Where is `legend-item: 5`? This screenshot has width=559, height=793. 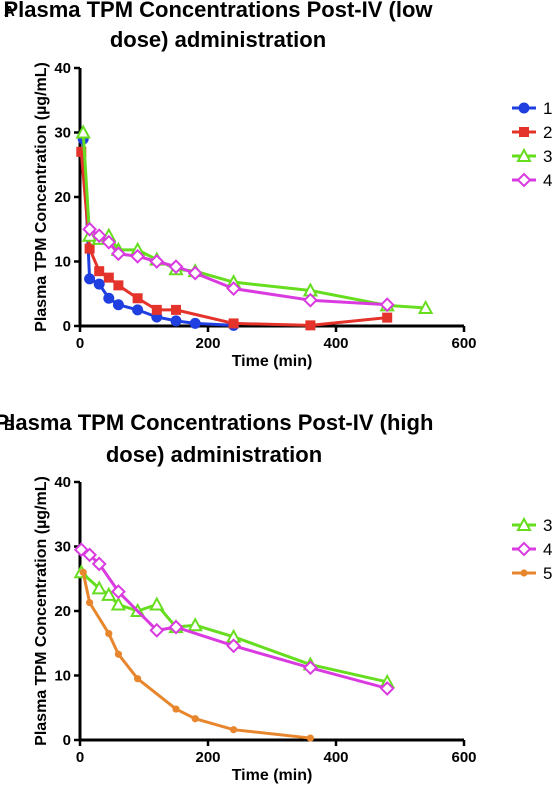
legend-item: 5 is located at coordinates (532, 573).